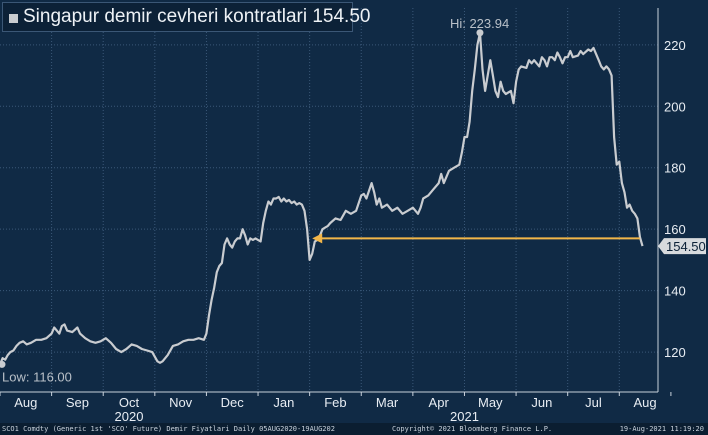 The height and width of the screenshot is (435, 708). Describe the element at coordinates (283, 402) in the screenshot. I see `x-tick-label: Jan` at that location.